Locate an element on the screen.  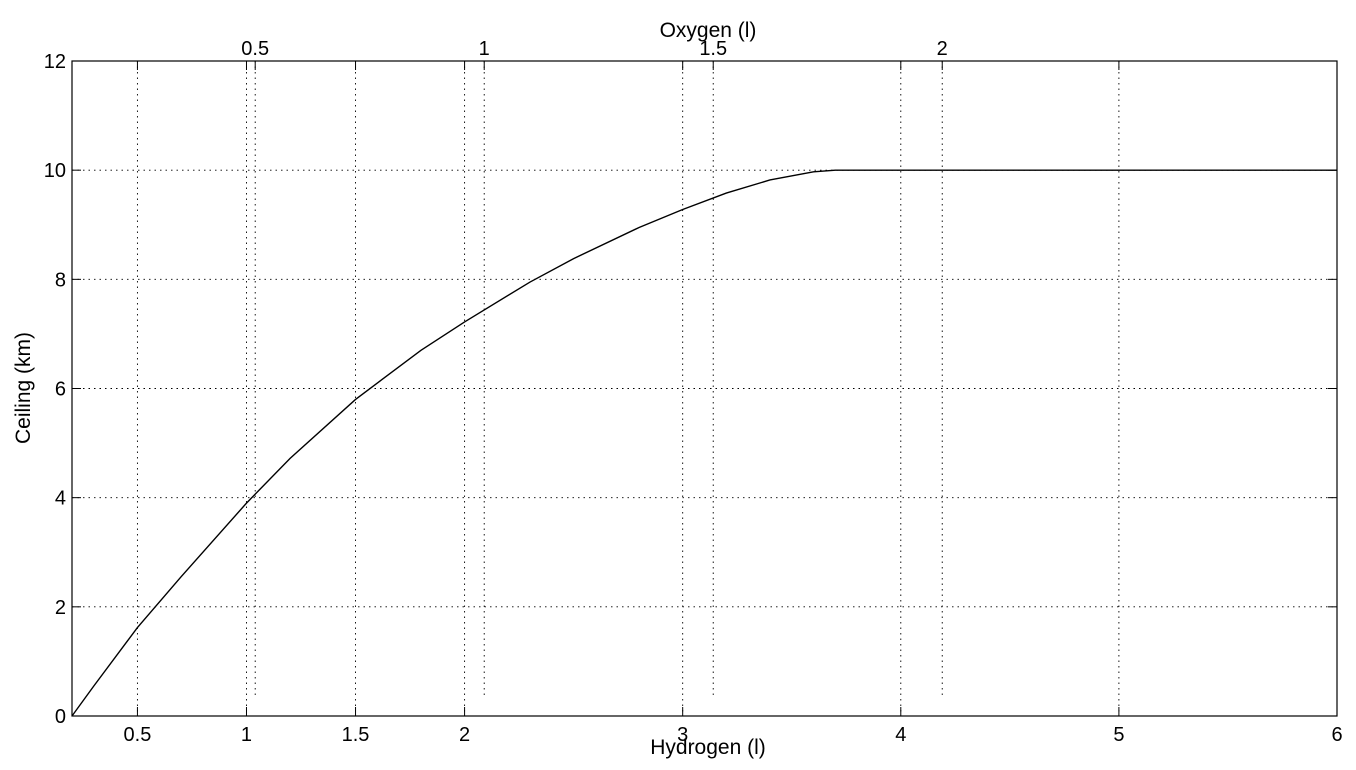
x-tick-label: 6 is located at coordinates (1336, 735).